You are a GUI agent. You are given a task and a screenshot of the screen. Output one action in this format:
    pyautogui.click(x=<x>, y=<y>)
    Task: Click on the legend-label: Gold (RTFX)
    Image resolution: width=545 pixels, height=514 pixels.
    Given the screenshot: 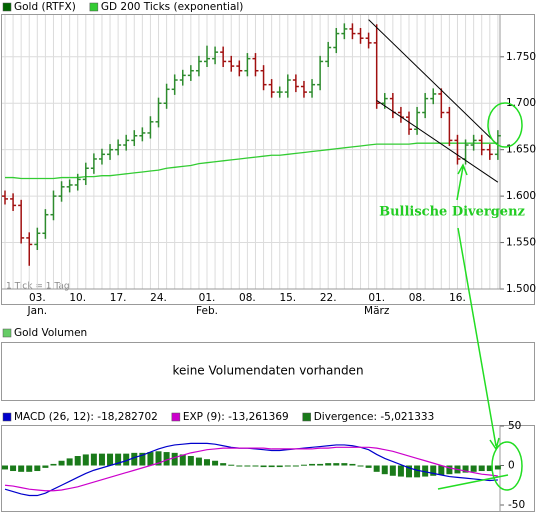 What is the action you would take?
    pyautogui.click(x=45, y=7)
    